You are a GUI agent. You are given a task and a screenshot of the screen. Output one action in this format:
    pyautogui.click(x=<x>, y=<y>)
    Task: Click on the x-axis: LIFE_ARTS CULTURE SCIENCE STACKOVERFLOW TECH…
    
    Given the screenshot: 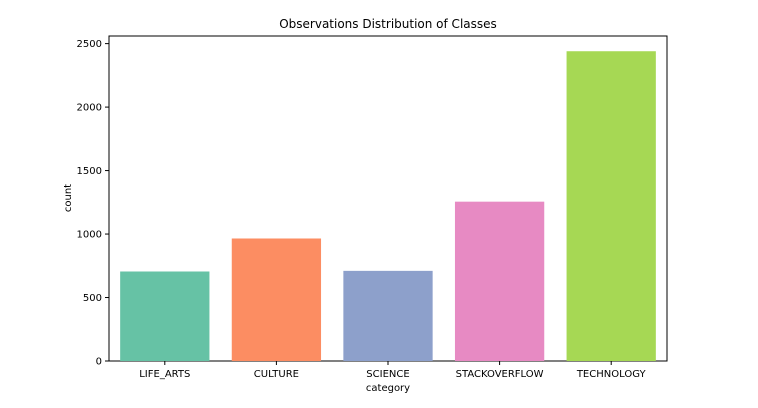 What is the action you would take?
    pyautogui.click(x=392, y=370)
    